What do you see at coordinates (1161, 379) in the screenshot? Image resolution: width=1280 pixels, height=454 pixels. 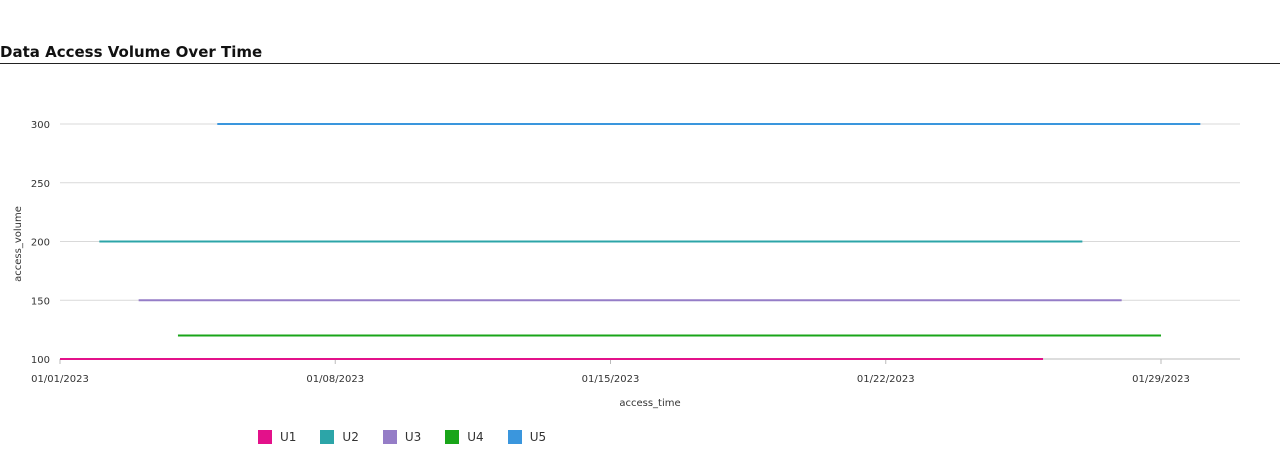 I see `x-tick-label: 01/29/2023` at bounding box center [1161, 379].